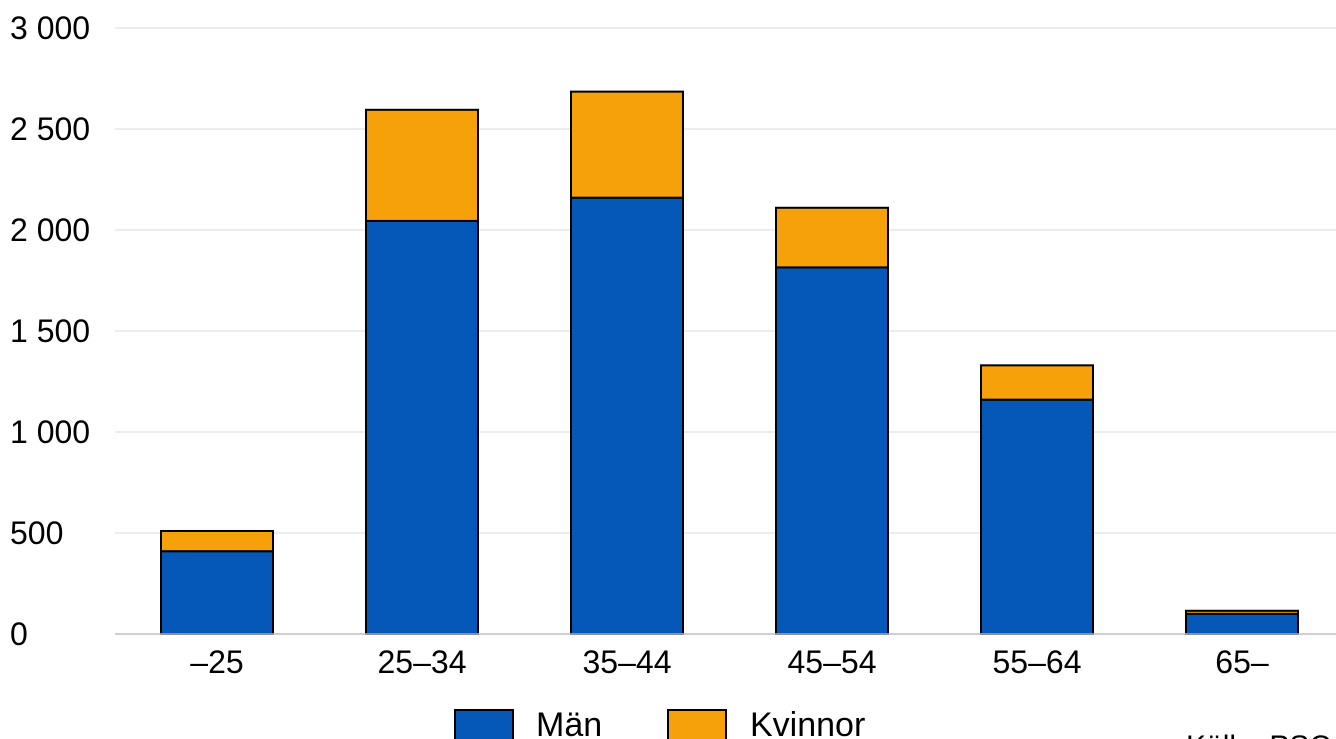  Describe the element at coordinates (807, 722) in the screenshot. I see `legend-label-kvinnor: Kvinnor` at that location.